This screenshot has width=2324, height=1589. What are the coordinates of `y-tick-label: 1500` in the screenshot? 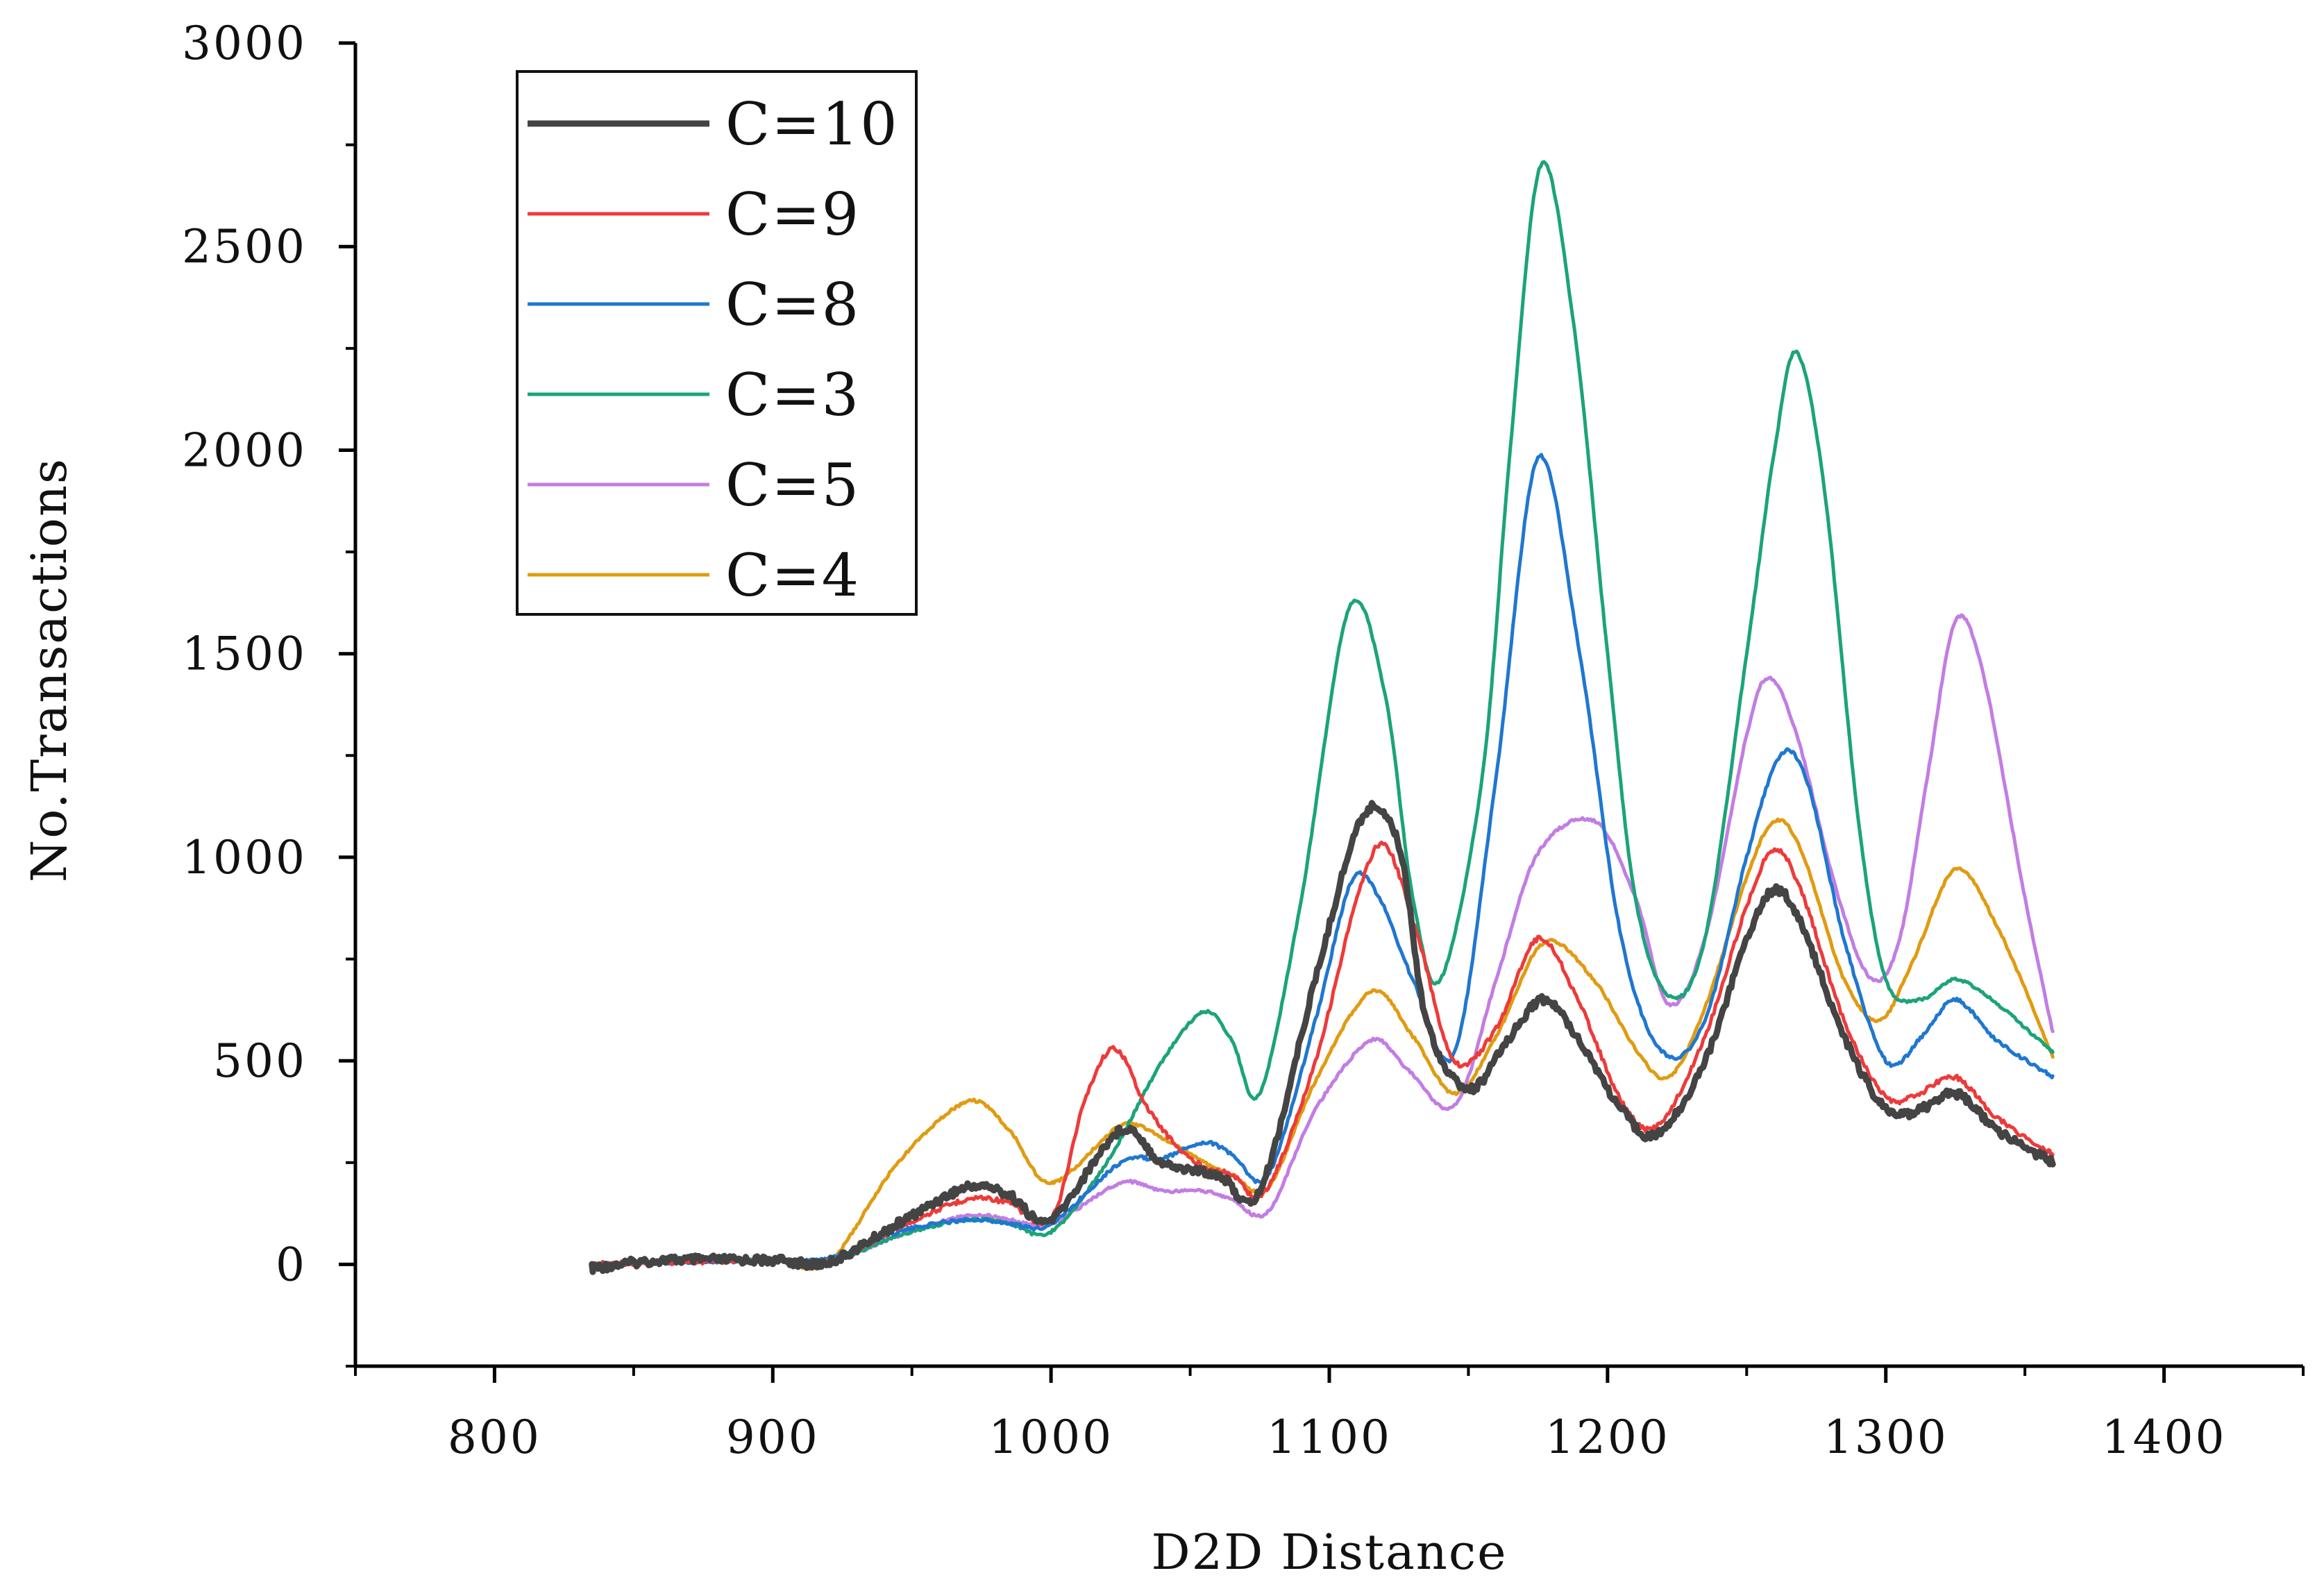 It's located at (244, 654).